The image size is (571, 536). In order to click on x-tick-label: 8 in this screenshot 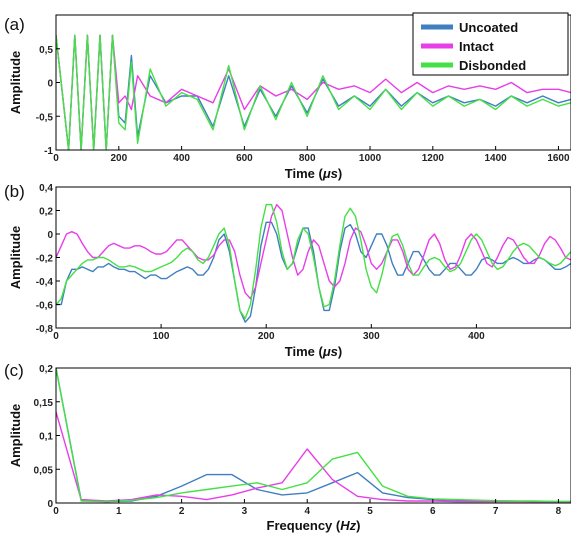, I will do `click(559, 511)`.